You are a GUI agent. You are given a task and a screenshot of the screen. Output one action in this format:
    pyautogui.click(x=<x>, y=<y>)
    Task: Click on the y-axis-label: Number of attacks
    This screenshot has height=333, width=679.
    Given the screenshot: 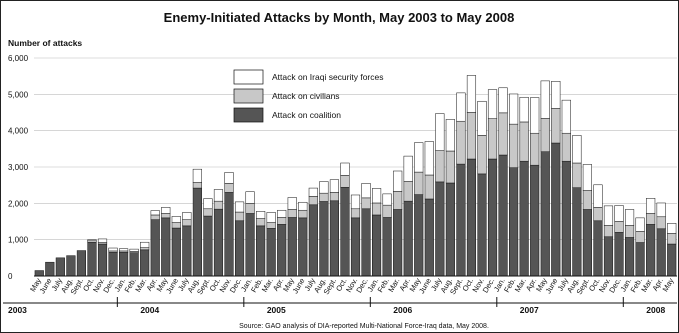 What is the action you would take?
    pyautogui.click(x=45, y=43)
    